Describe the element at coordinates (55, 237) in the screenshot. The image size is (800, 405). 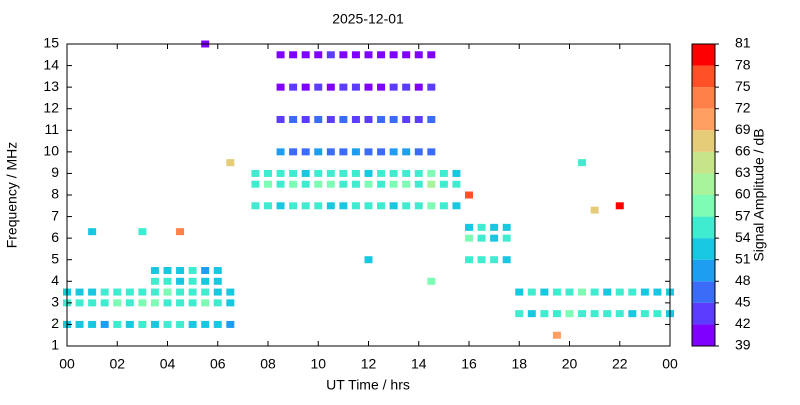
I see `y-tick-label: 6` at that location.